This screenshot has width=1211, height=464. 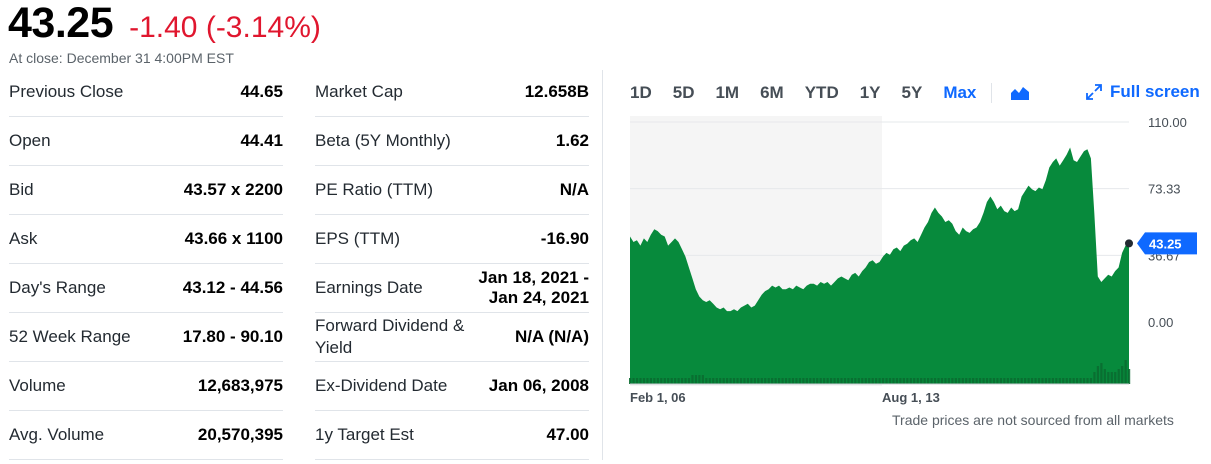 I want to click on range-button-1y: 1Y, so click(x=870, y=92).